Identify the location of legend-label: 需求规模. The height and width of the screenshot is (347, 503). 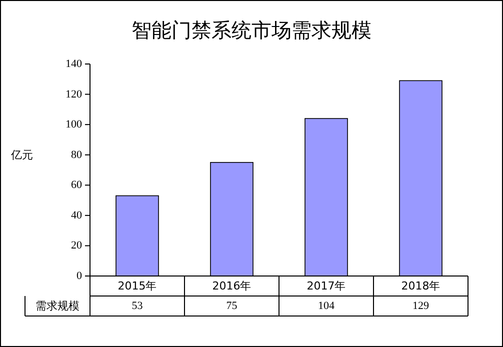
(58, 306).